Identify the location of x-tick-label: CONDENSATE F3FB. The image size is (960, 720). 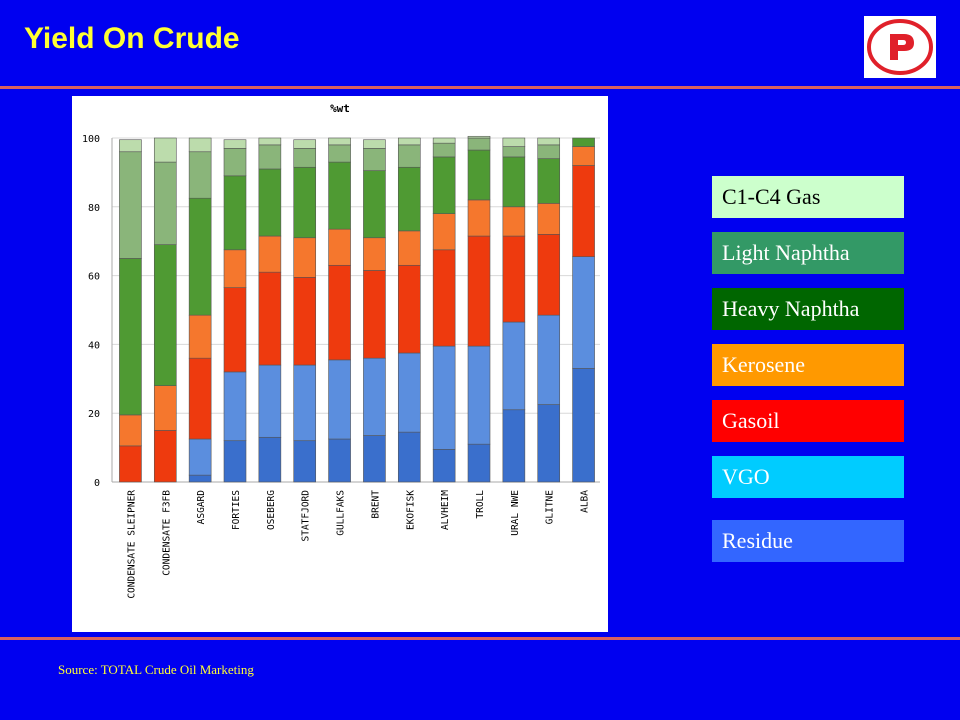
(166, 533).